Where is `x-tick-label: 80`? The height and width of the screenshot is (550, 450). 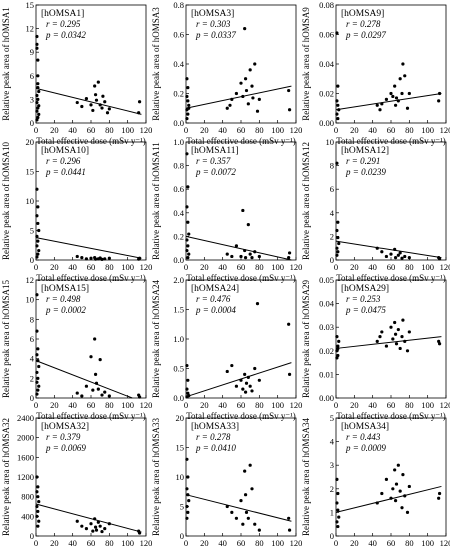 x-tick-label: 80 is located at coordinates (259, 130).